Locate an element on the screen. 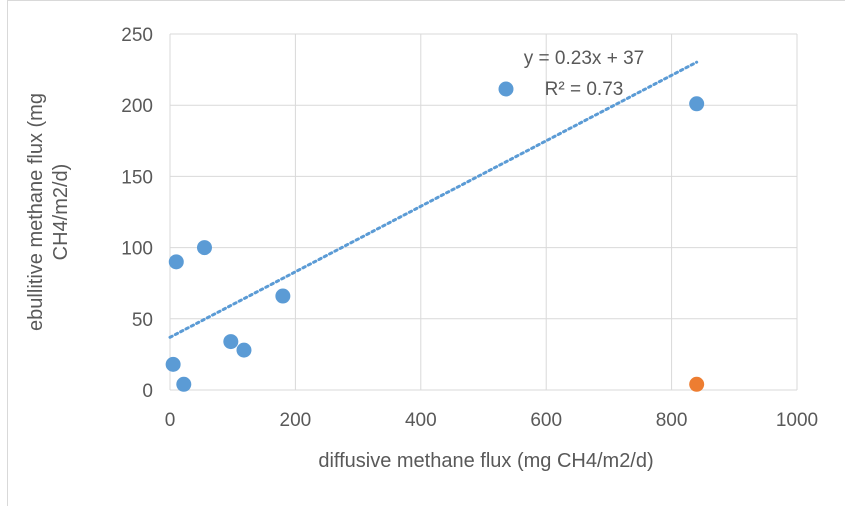 The width and height of the screenshot is (845, 506). x-tick-label: 600 is located at coordinates (546, 420).